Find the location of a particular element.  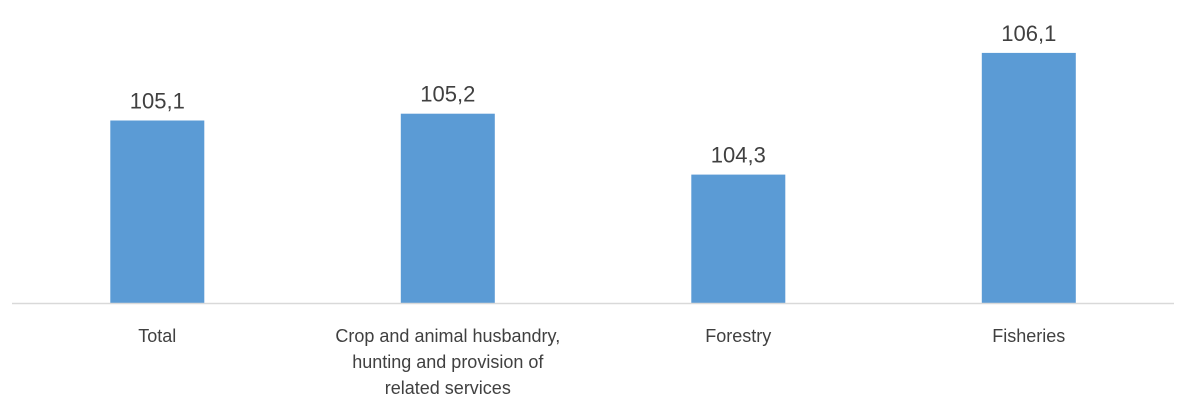

data-label-1: 105,2 is located at coordinates (447, 94).